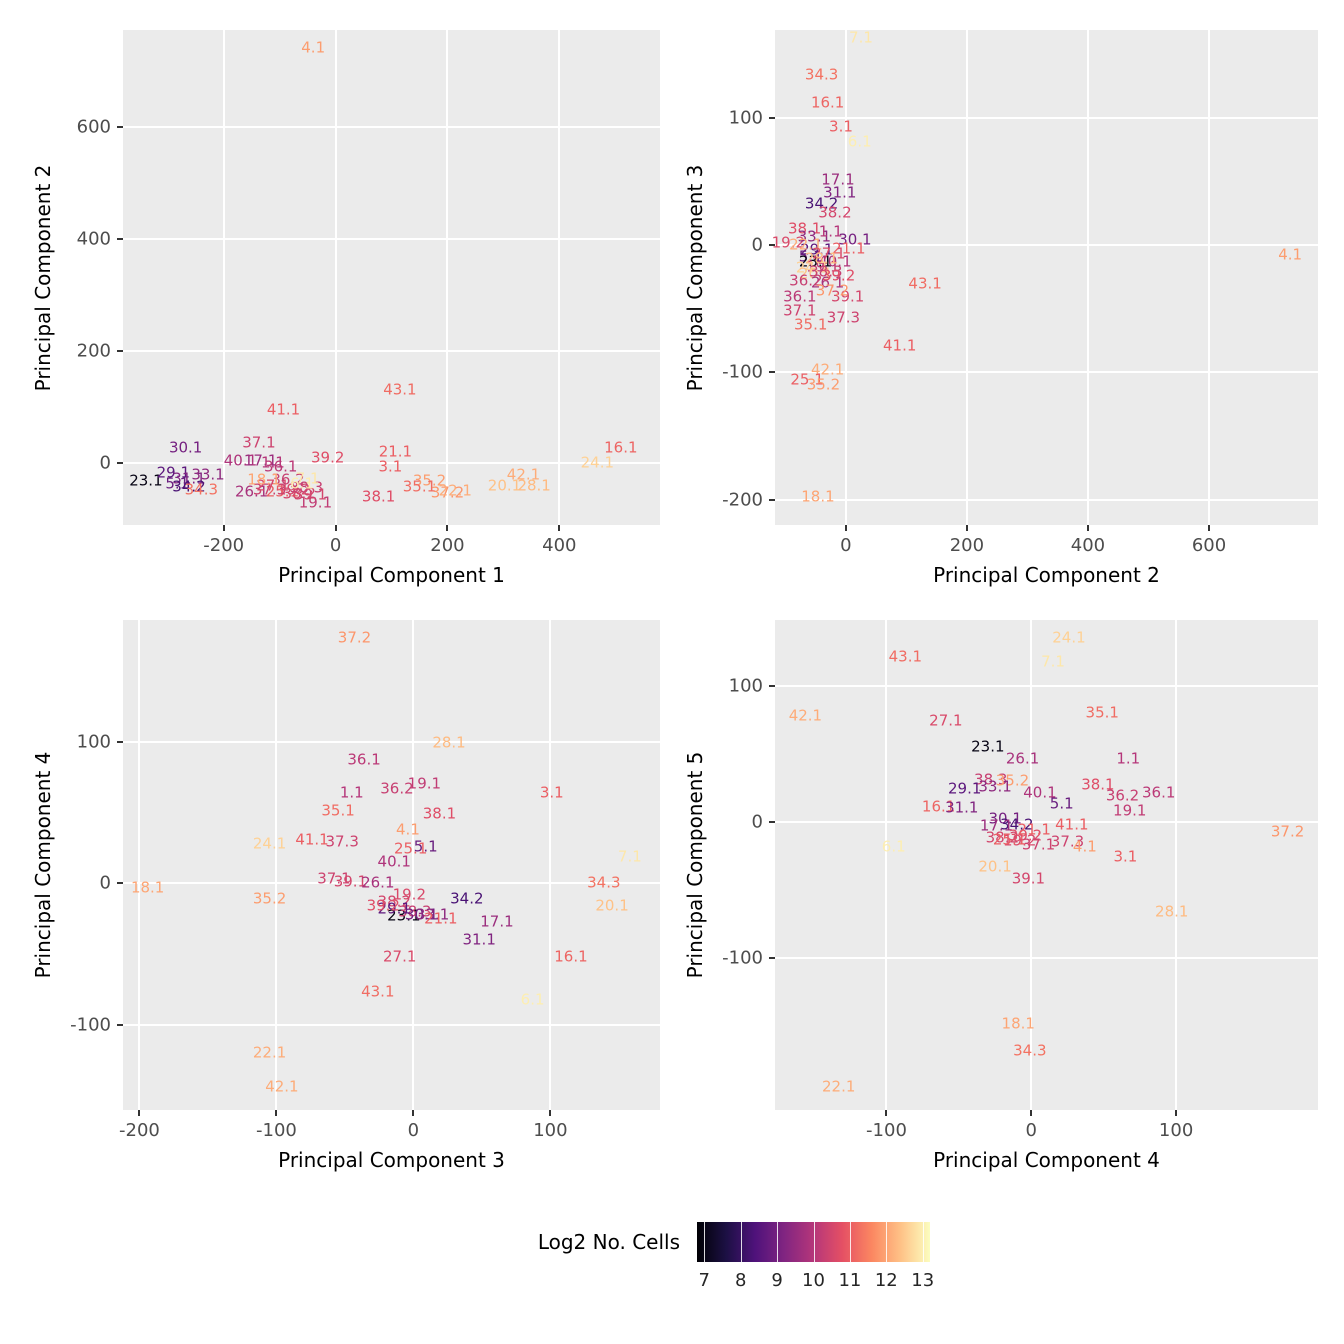 This screenshot has height=1344, width=1344. Describe the element at coordinates (1046, 575) in the screenshot. I see `x-axis-title: Principal Component 2` at that location.